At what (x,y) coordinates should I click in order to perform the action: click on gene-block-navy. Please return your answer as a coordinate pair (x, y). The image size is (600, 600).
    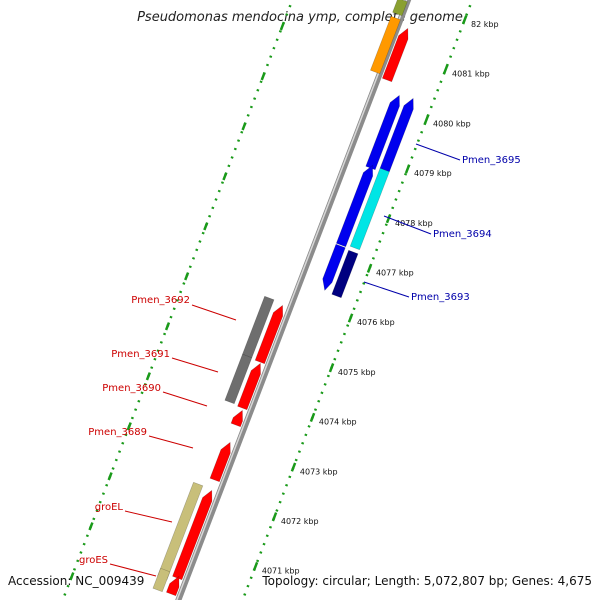
    Looking at the image, I should click on (345, 274).